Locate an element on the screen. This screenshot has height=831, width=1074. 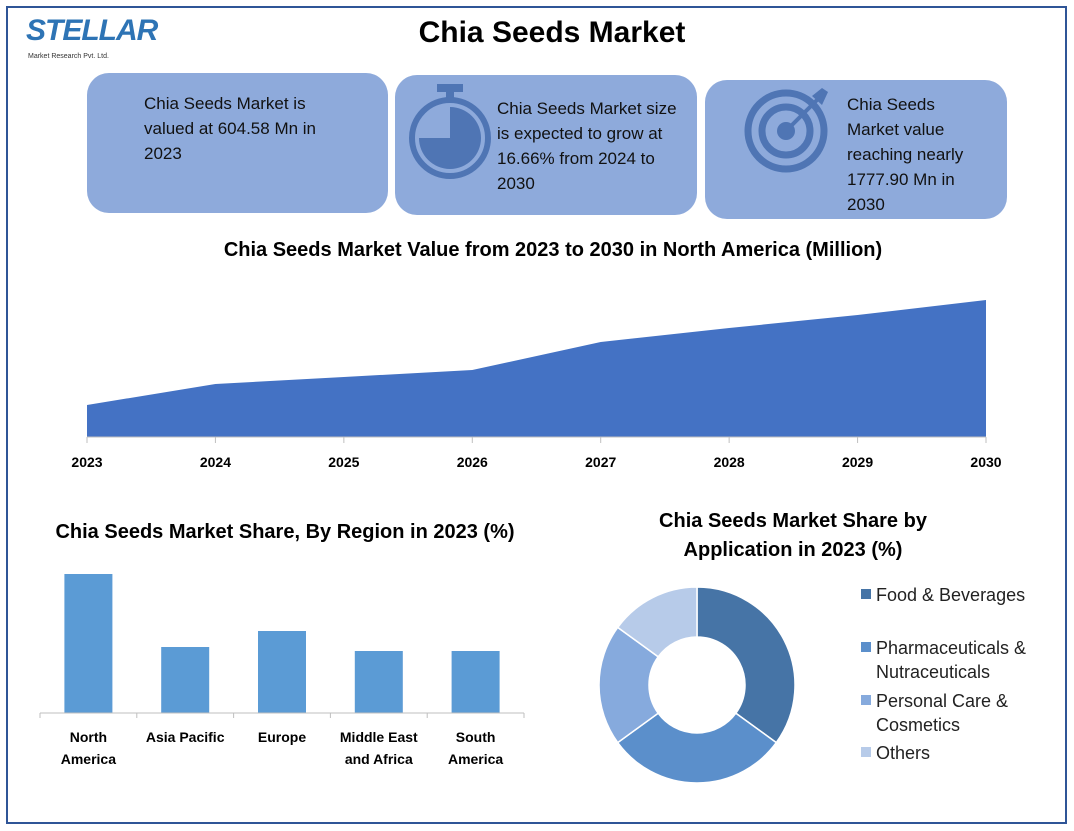
logo-sub: Market Research Pvt. Ltd. is located at coordinates (68, 56).